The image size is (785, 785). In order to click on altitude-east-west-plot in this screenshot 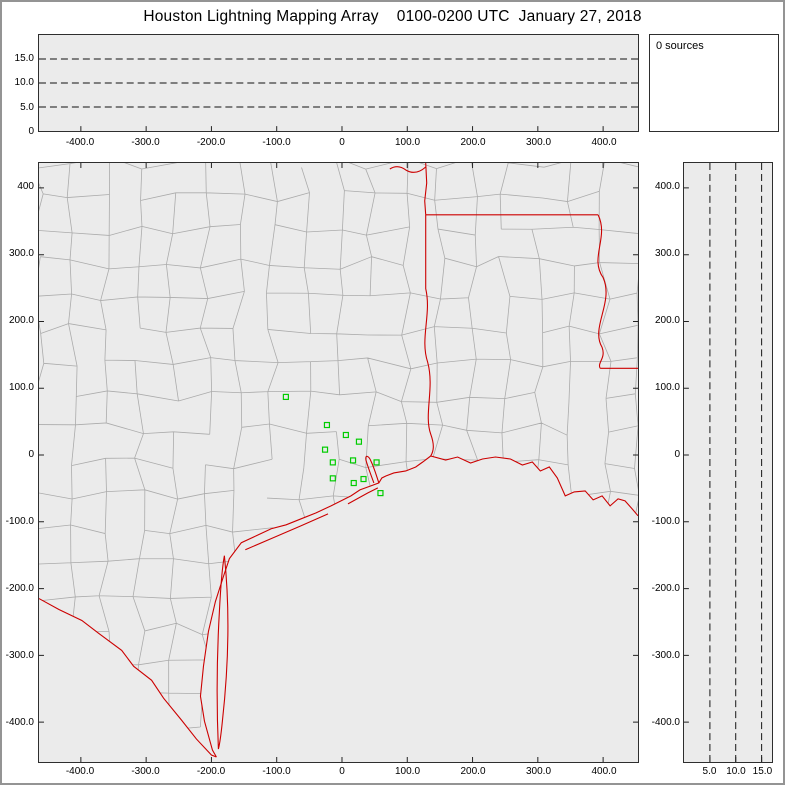, I will do `click(338, 94)`.